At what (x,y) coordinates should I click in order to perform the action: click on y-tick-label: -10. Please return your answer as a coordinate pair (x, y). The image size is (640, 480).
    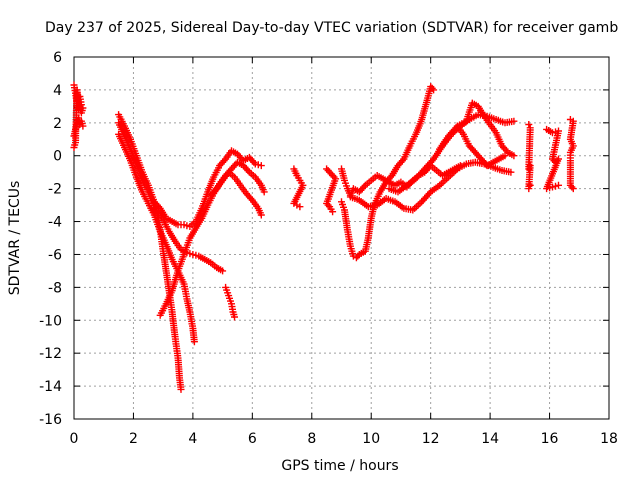
    Looking at the image, I should click on (50, 321).